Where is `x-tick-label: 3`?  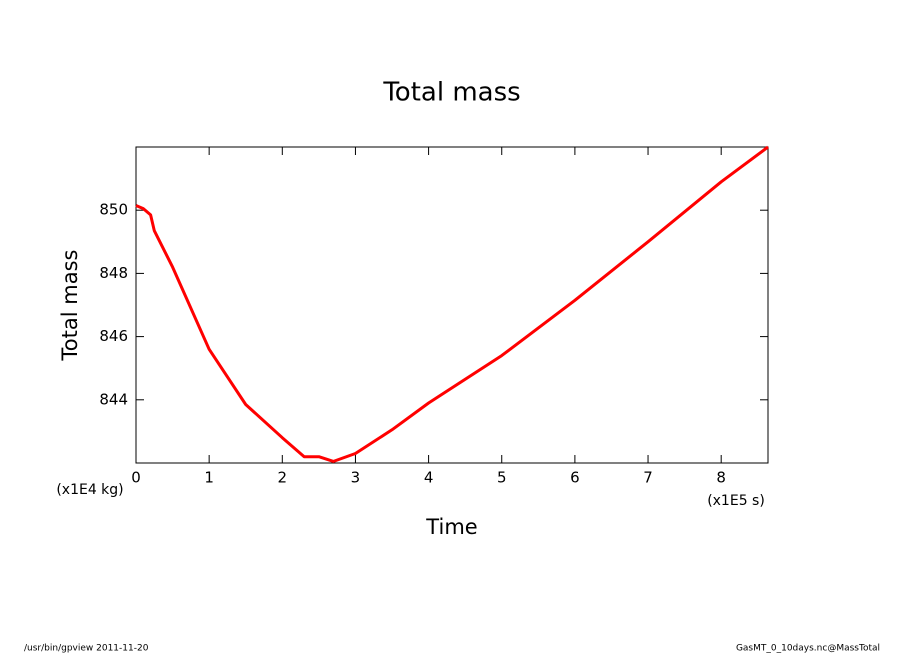 x-tick-label: 3 is located at coordinates (356, 478).